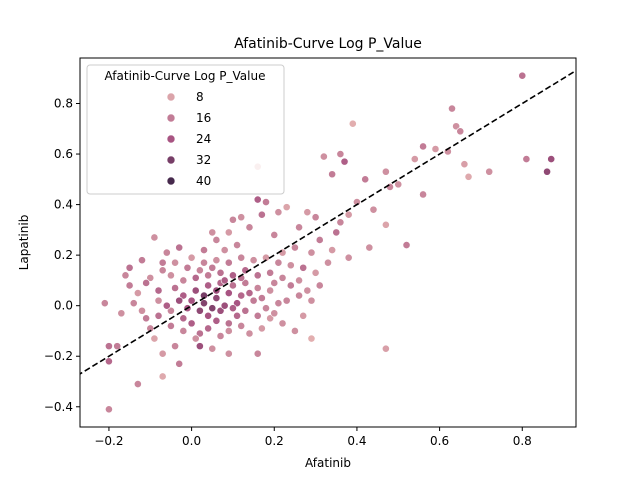 Image resolution: width=640 pixels, height=480 pixels. Describe the element at coordinates (63, 154) in the screenshot. I see `y-tick-label: 0.6` at that location.